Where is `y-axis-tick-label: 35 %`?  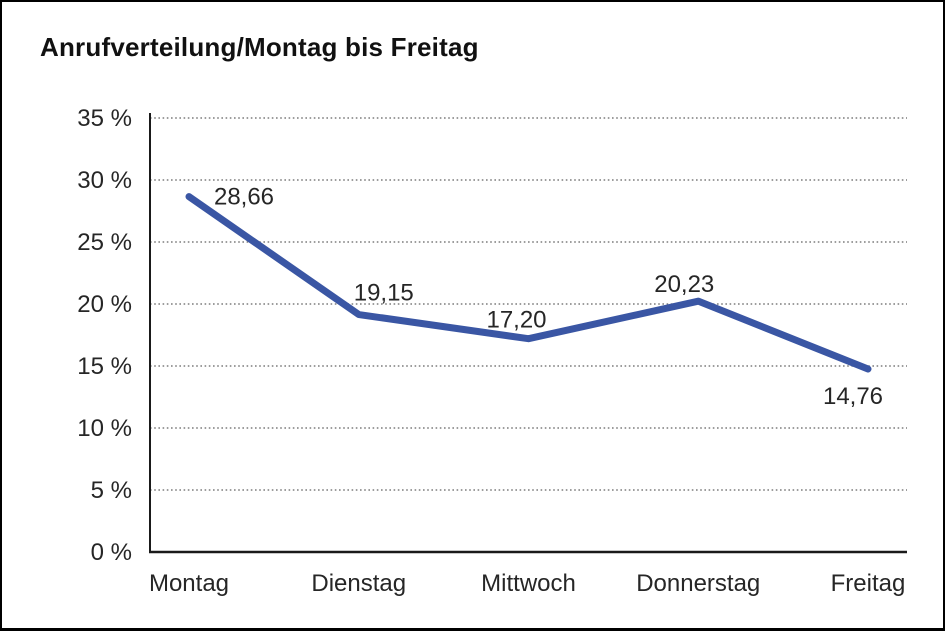 y-axis-tick-label: 35 % is located at coordinates (104, 118).